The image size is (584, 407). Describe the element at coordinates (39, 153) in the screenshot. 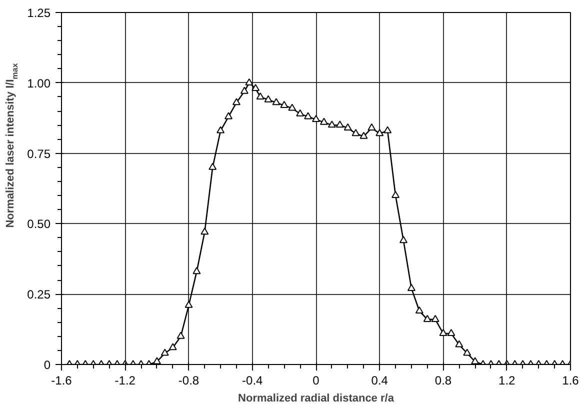

I see `y-tick-label: 0.75` at that location.